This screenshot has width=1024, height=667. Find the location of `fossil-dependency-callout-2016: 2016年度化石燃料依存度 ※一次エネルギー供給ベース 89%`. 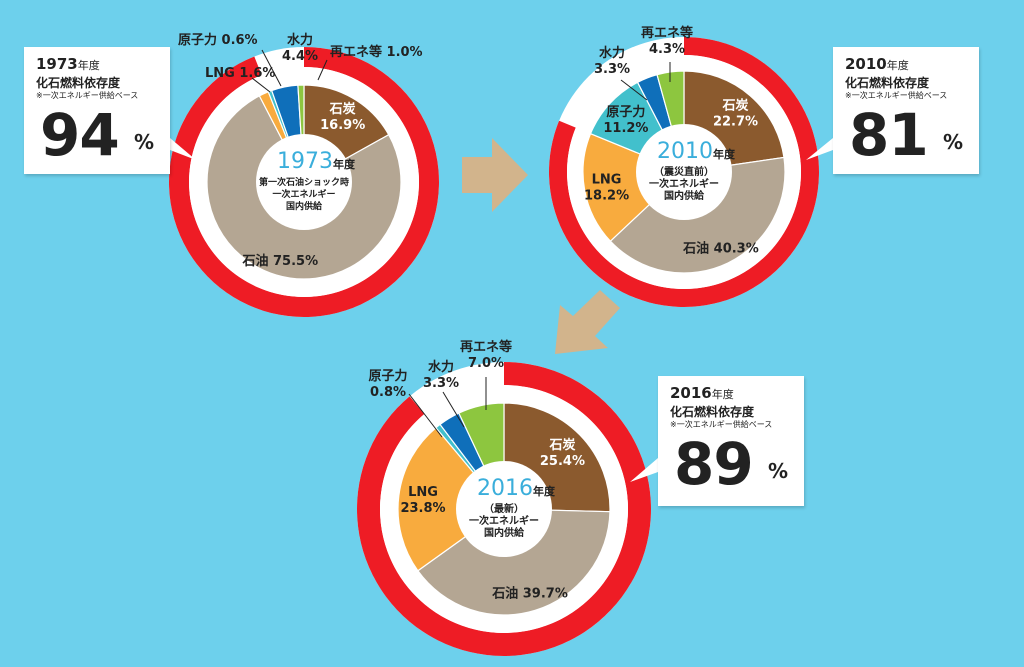

fossil-dependency-callout-2016: 2016年度化石燃料依存度 ※一次エネルギー供給ベース 89% is located at coordinates (731, 441).